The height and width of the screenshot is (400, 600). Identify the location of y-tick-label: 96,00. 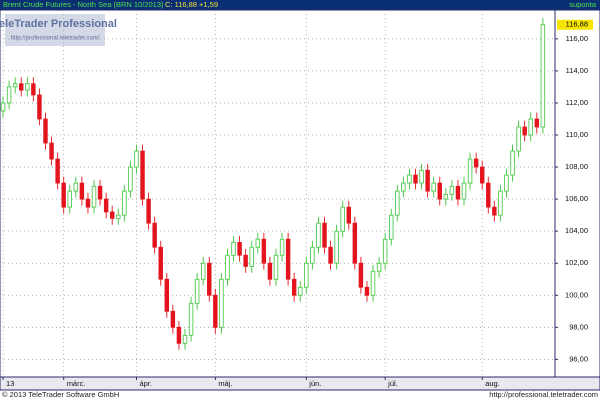
(578, 358).